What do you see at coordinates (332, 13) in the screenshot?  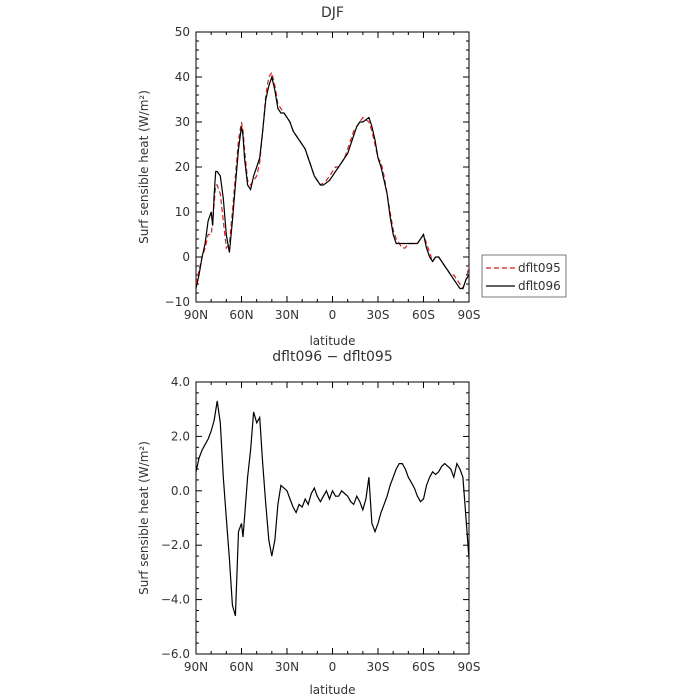 I see `chart-title-top: DJF` at bounding box center [332, 13].